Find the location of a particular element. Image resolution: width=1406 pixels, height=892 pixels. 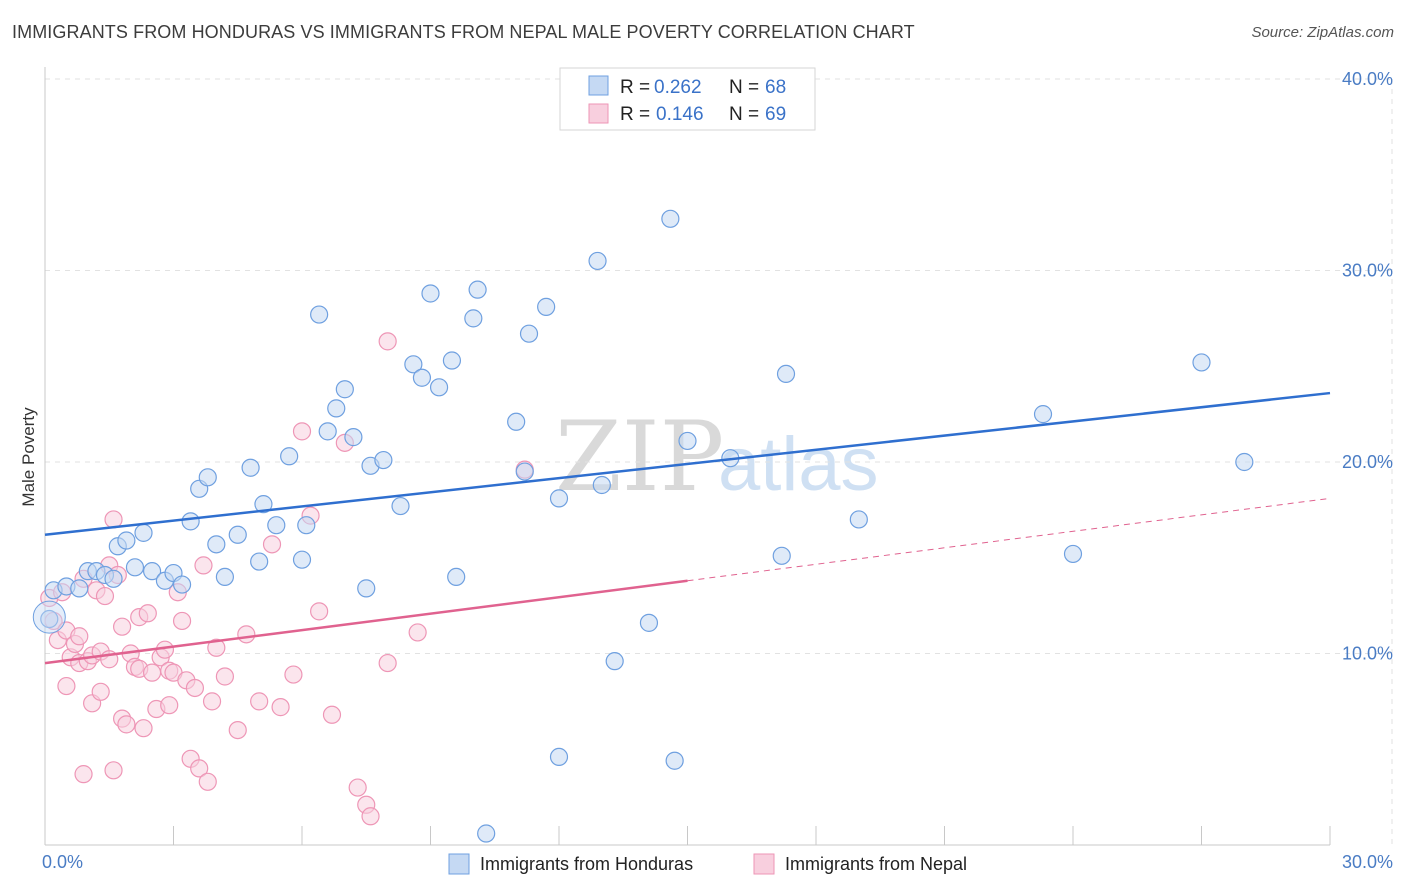

y-tick-labels: 10.0% 20.0% 30.0% 40.0% is located at coordinates (1367, 366).